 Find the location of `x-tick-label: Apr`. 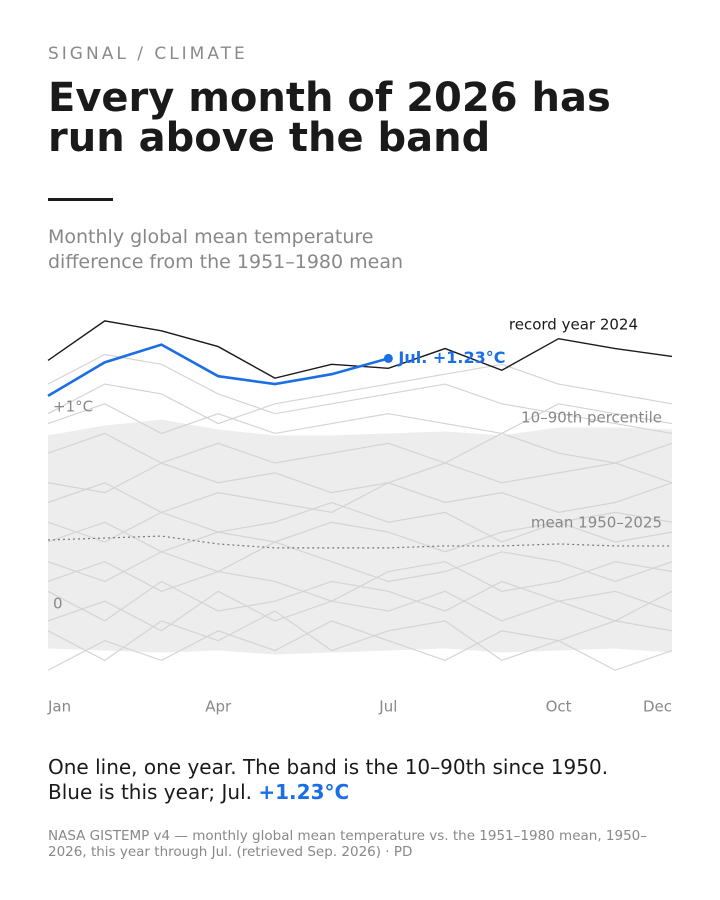

x-tick-label: Apr is located at coordinates (218, 707).